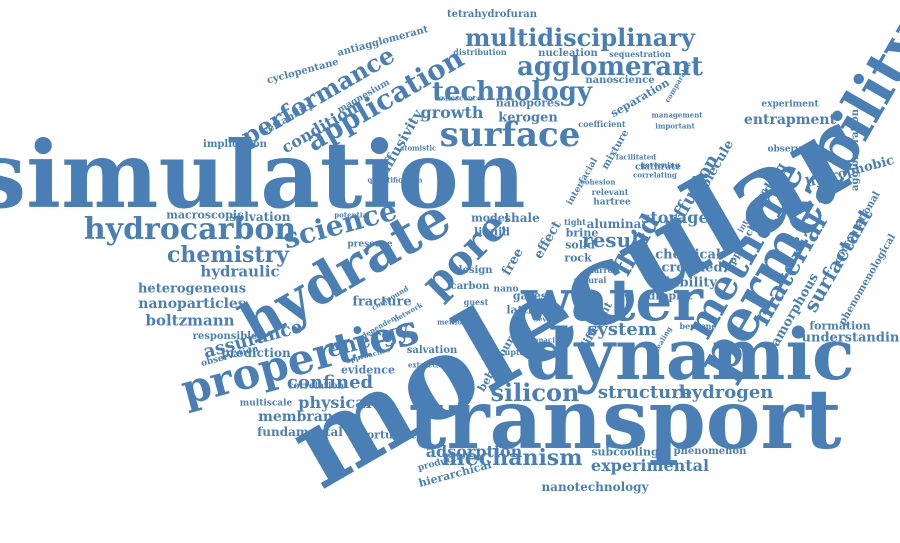 This screenshot has height=543, width=900. Describe the element at coordinates (490, 218) in the screenshot. I see `word-model: model` at that location.